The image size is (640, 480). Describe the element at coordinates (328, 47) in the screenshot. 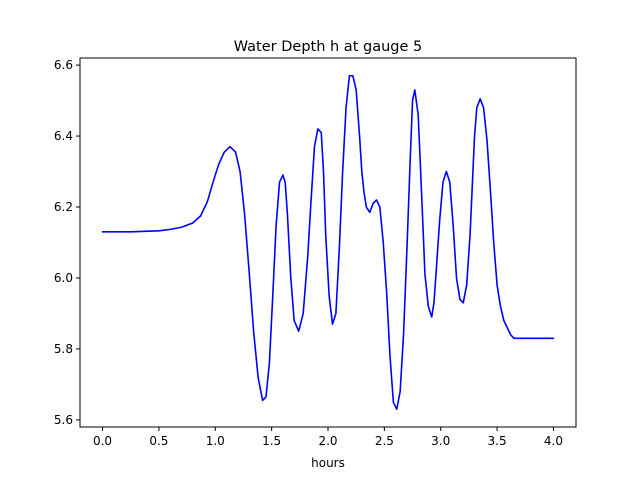

I see `chart-title: Water Depth h at gauge 5` at that location.